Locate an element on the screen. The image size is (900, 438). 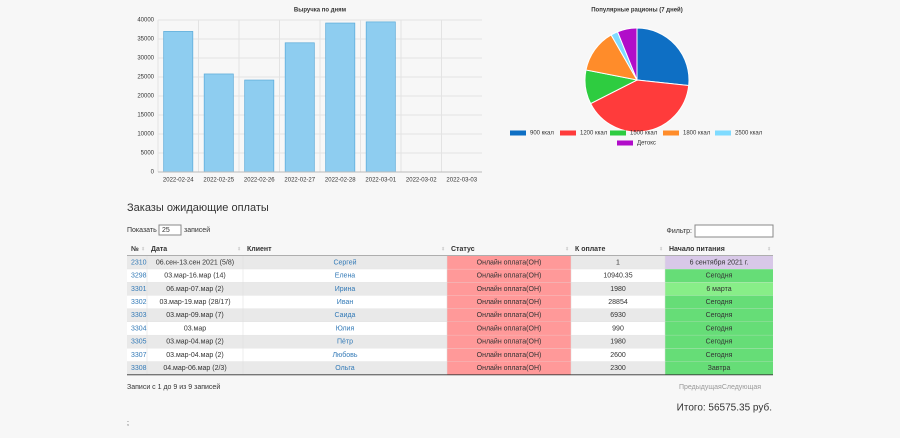
x-tick-label: 2022-02-28 is located at coordinates (340, 181).